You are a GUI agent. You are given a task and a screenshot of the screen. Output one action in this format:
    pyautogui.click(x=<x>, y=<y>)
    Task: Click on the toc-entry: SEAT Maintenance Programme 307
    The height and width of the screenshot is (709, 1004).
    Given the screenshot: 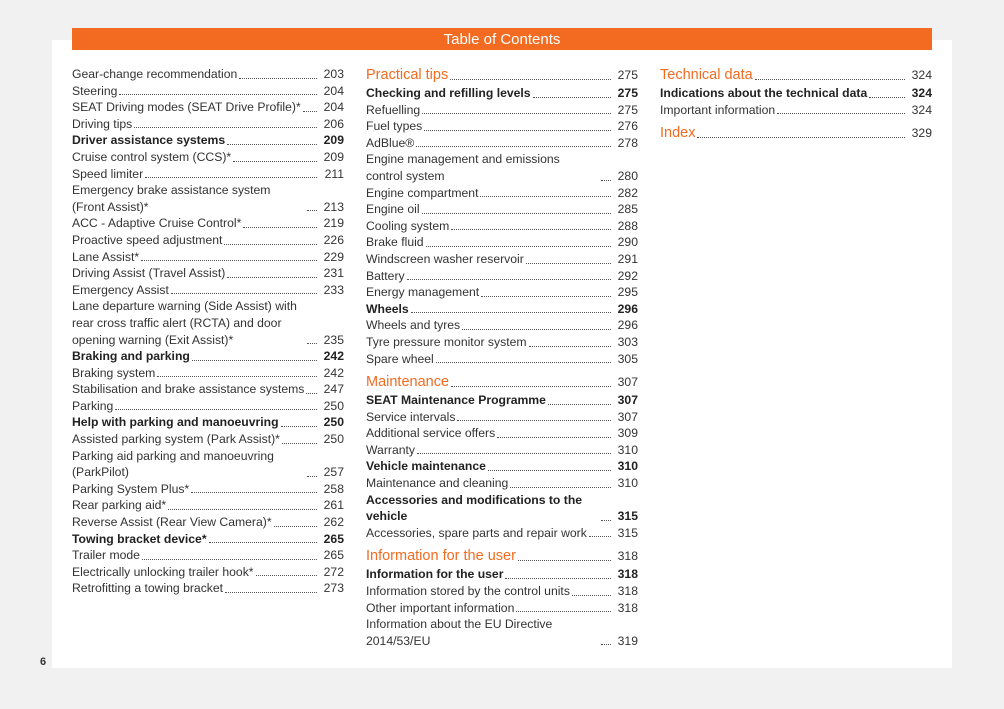 What is the action you would take?
    pyautogui.click(x=502, y=400)
    